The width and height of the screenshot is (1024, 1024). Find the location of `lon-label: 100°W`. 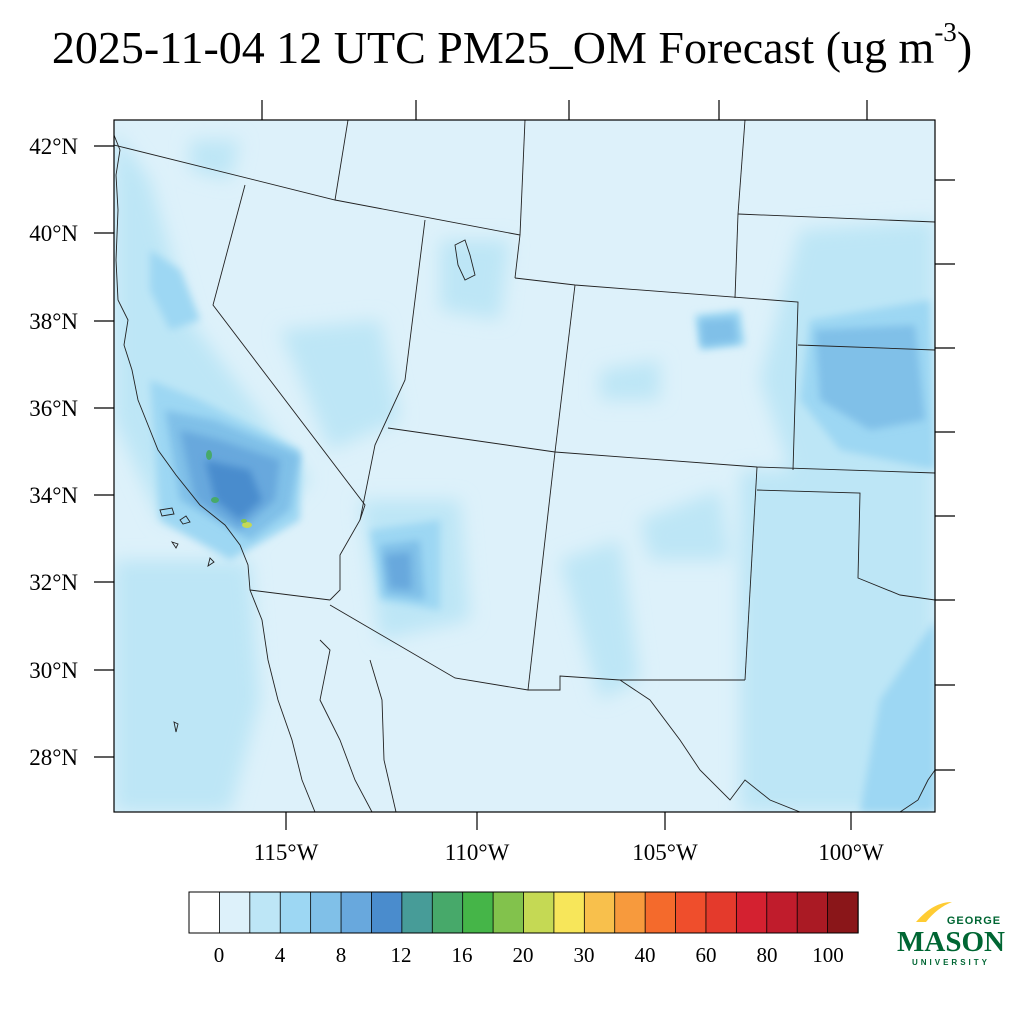

lon-label: 100°W is located at coordinates (851, 852).